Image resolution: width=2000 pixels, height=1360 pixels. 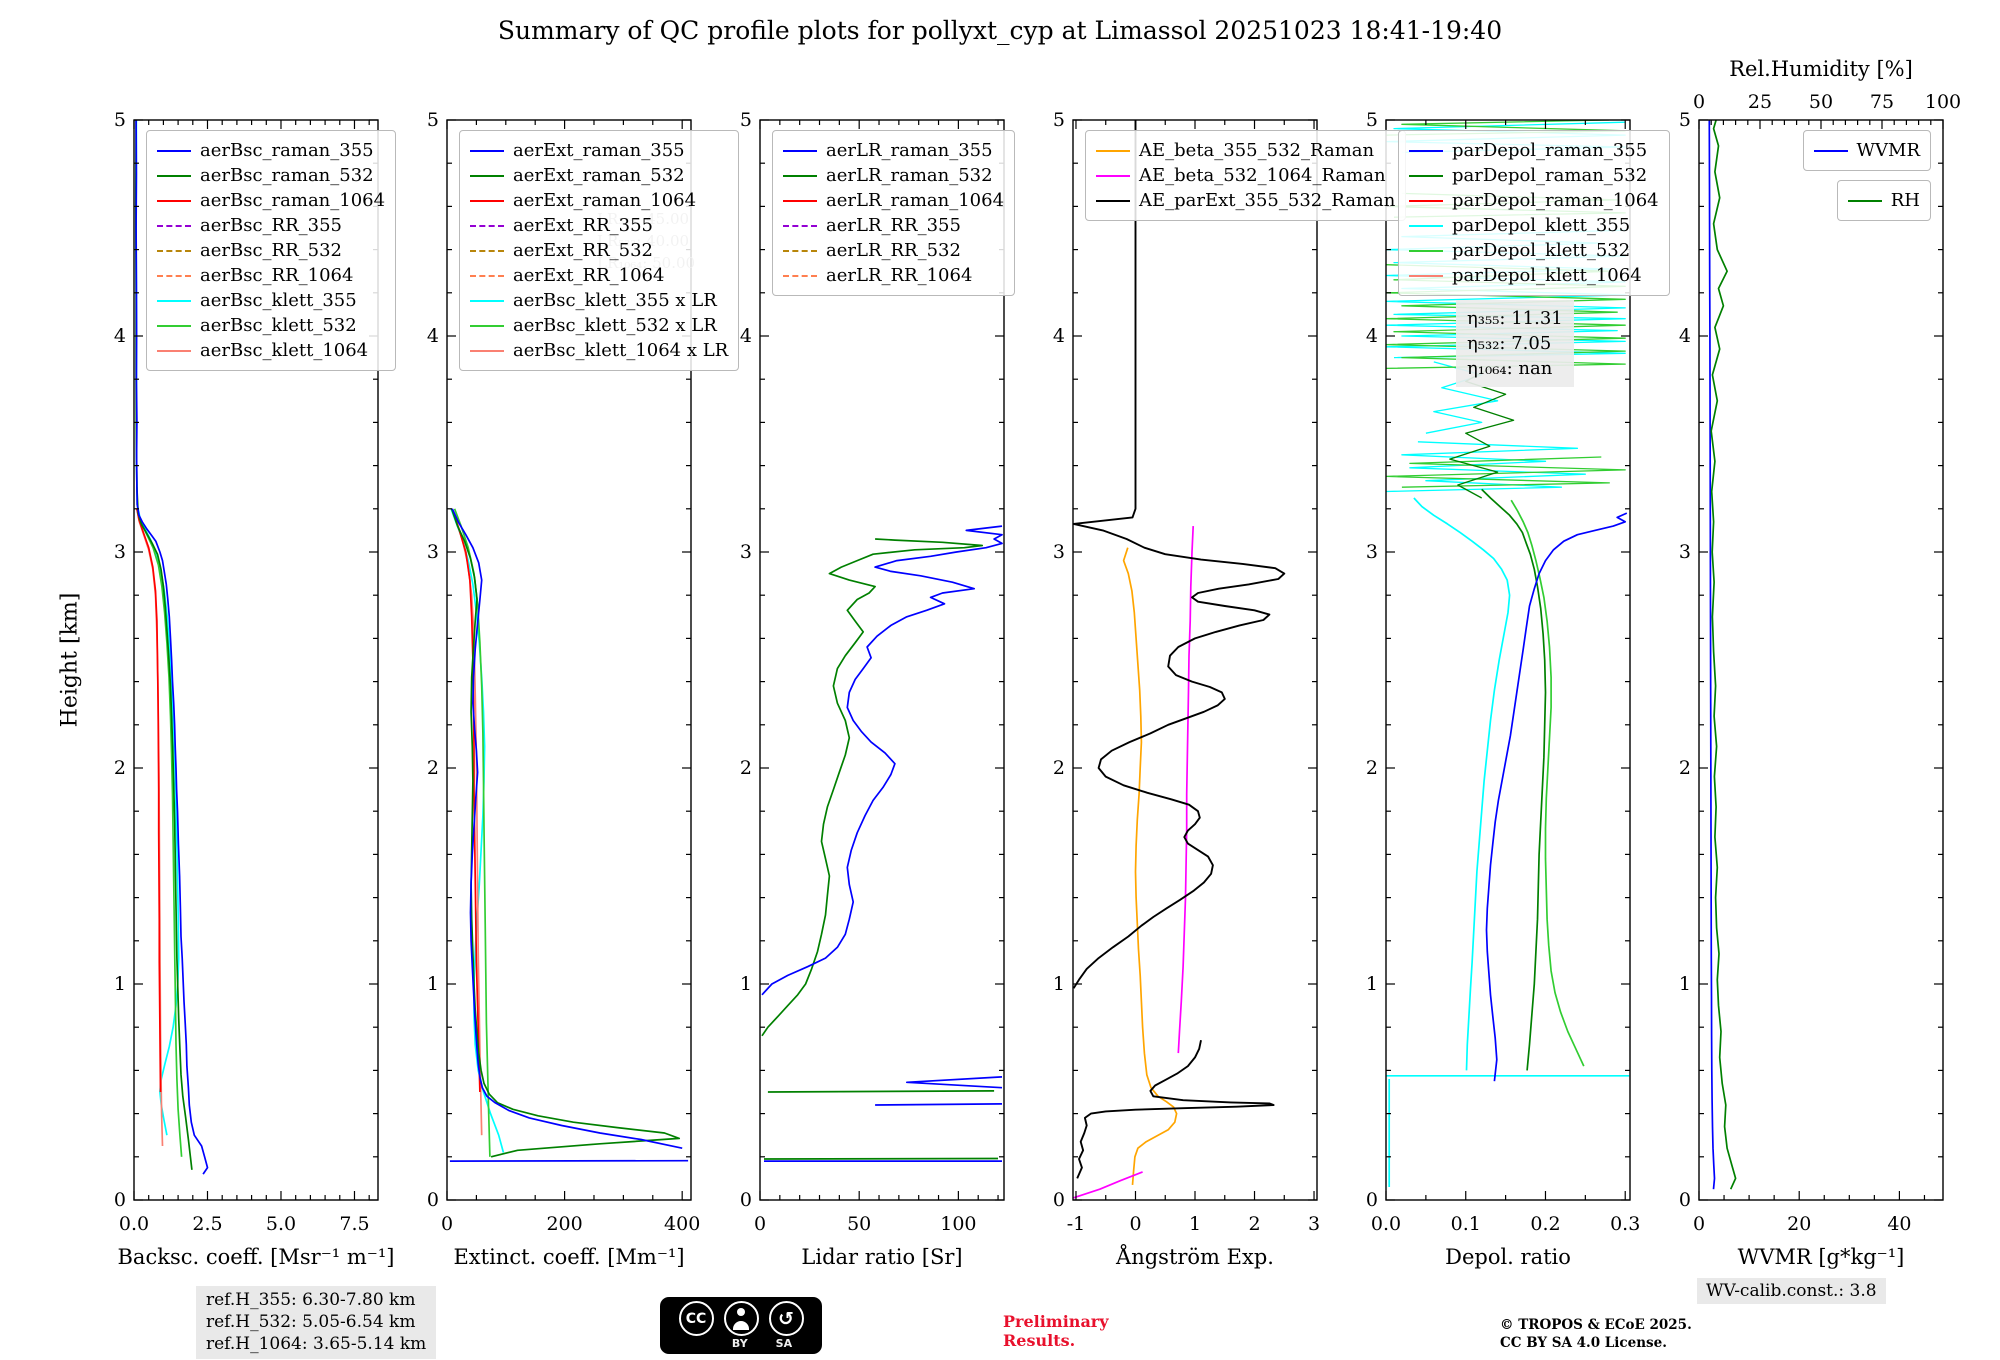 I want to click on legend-label: aerBsc_klett_1064, so click(x=284, y=350).